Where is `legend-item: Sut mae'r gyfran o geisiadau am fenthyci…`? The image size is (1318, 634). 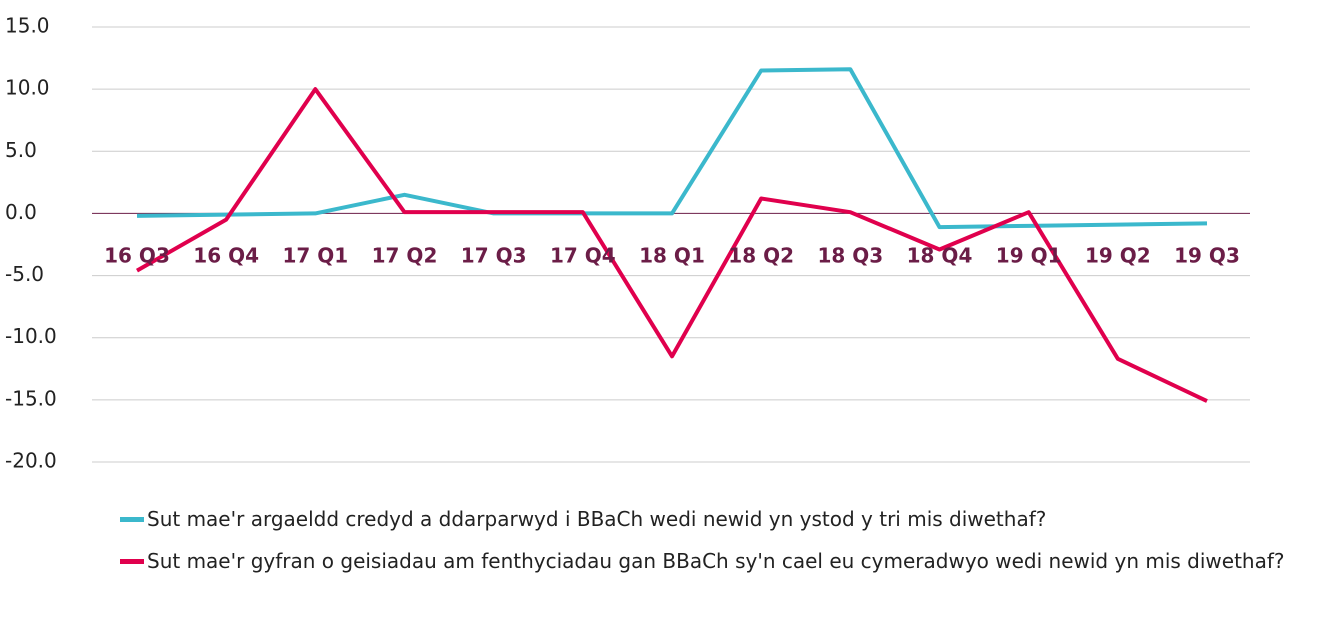
legend-item: Sut mae'r gyfran o geisiadau am fenthyci… is located at coordinates (715, 561).